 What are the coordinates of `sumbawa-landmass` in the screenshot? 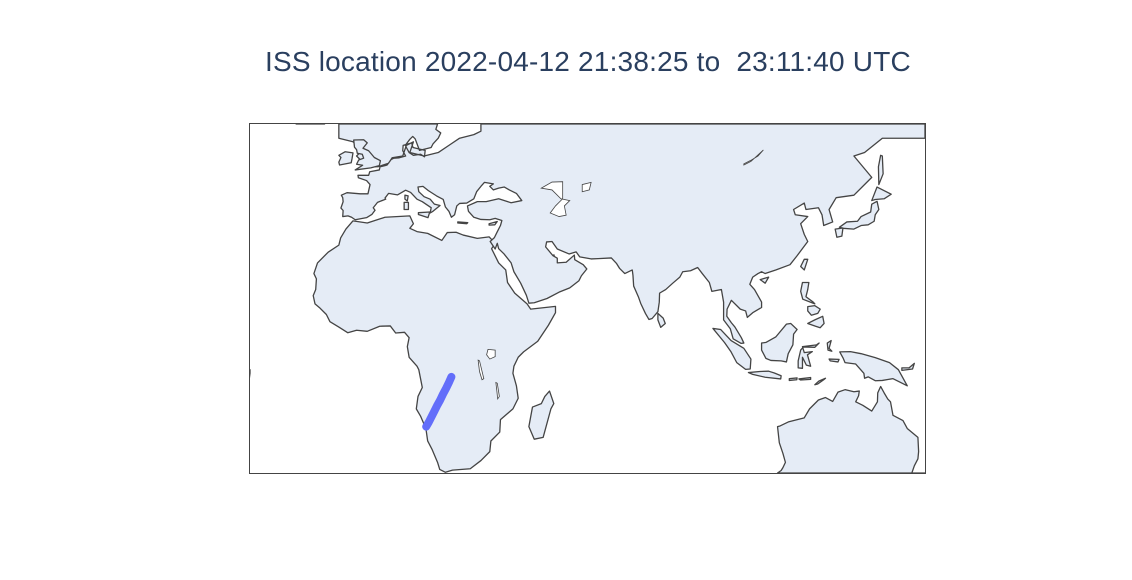 It's located at (793, 379).